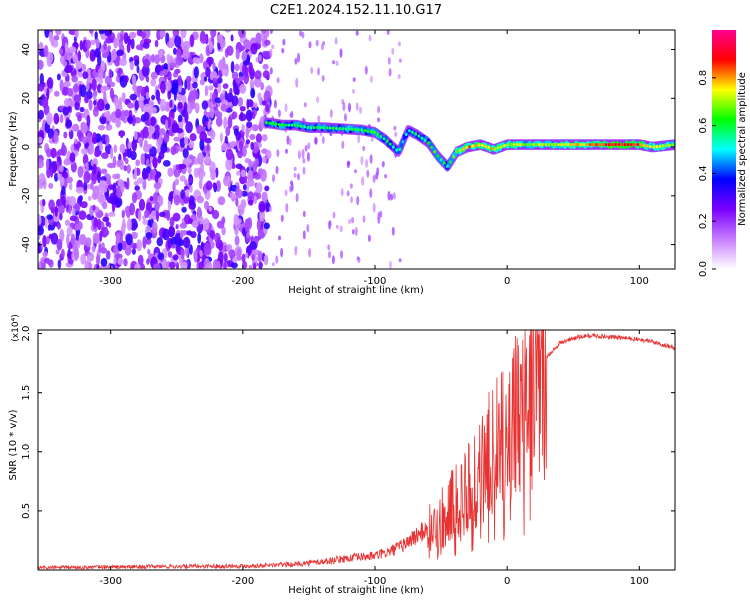 The image size is (750, 604). What do you see at coordinates (703, 78) in the screenshot?
I see `colorbar-tick-label: 0.8` at bounding box center [703, 78].